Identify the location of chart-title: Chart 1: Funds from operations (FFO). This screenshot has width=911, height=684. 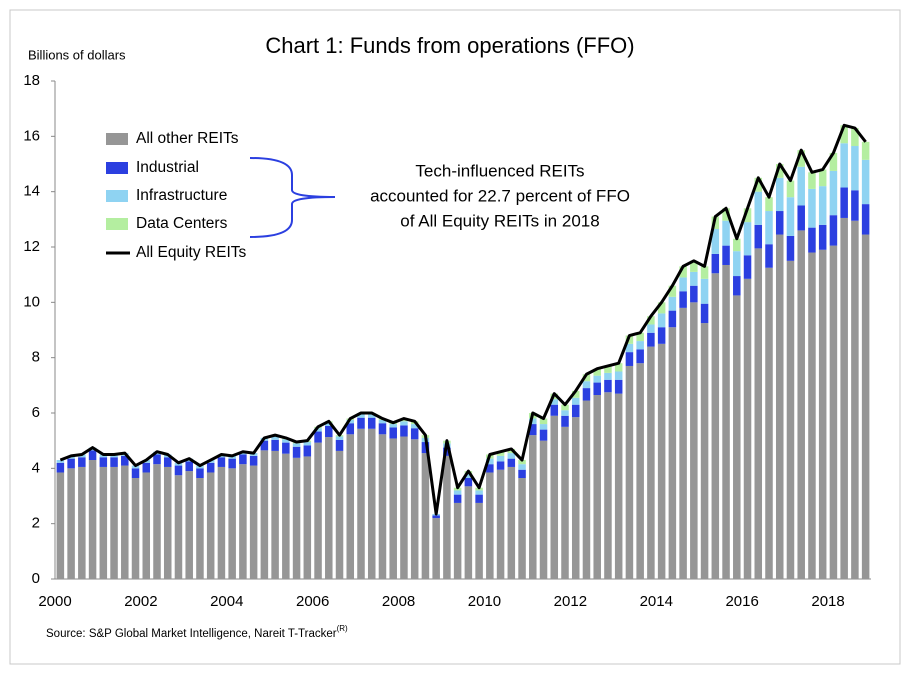
(449, 45).